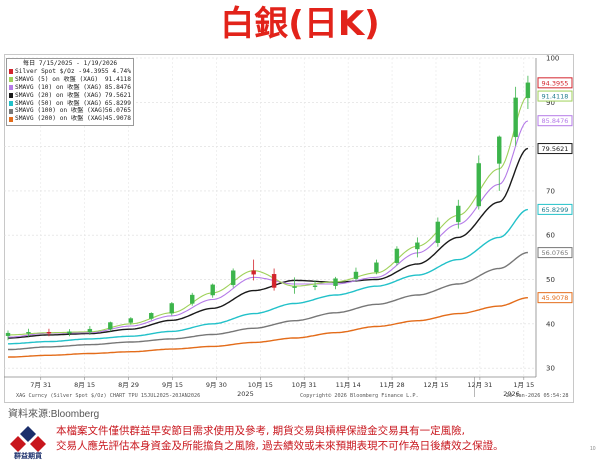 This screenshot has width=600, height=464. What do you see at coordinates (392, 385) in the screenshot?
I see `x-tick-label: 11月 28` at bounding box center [392, 385].